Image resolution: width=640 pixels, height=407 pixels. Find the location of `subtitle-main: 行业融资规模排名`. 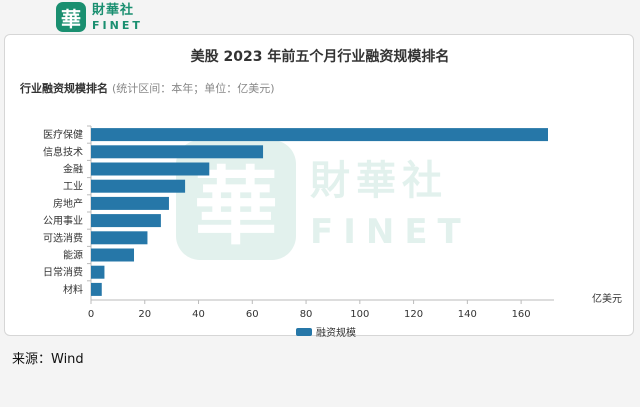

subtitle-main: 行业融资规模排名 is located at coordinates (64, 88).